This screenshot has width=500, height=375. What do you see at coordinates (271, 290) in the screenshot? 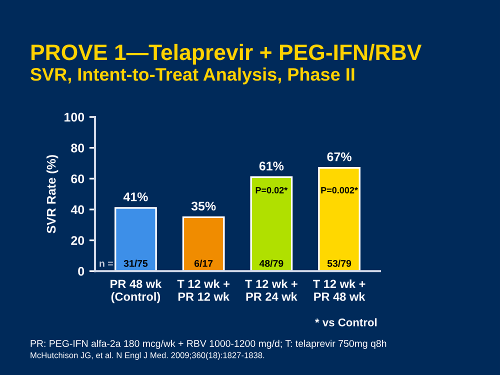
I see `x-tick-label: T 12 wk + PR 24 wk` at bounding box center [271, 290].